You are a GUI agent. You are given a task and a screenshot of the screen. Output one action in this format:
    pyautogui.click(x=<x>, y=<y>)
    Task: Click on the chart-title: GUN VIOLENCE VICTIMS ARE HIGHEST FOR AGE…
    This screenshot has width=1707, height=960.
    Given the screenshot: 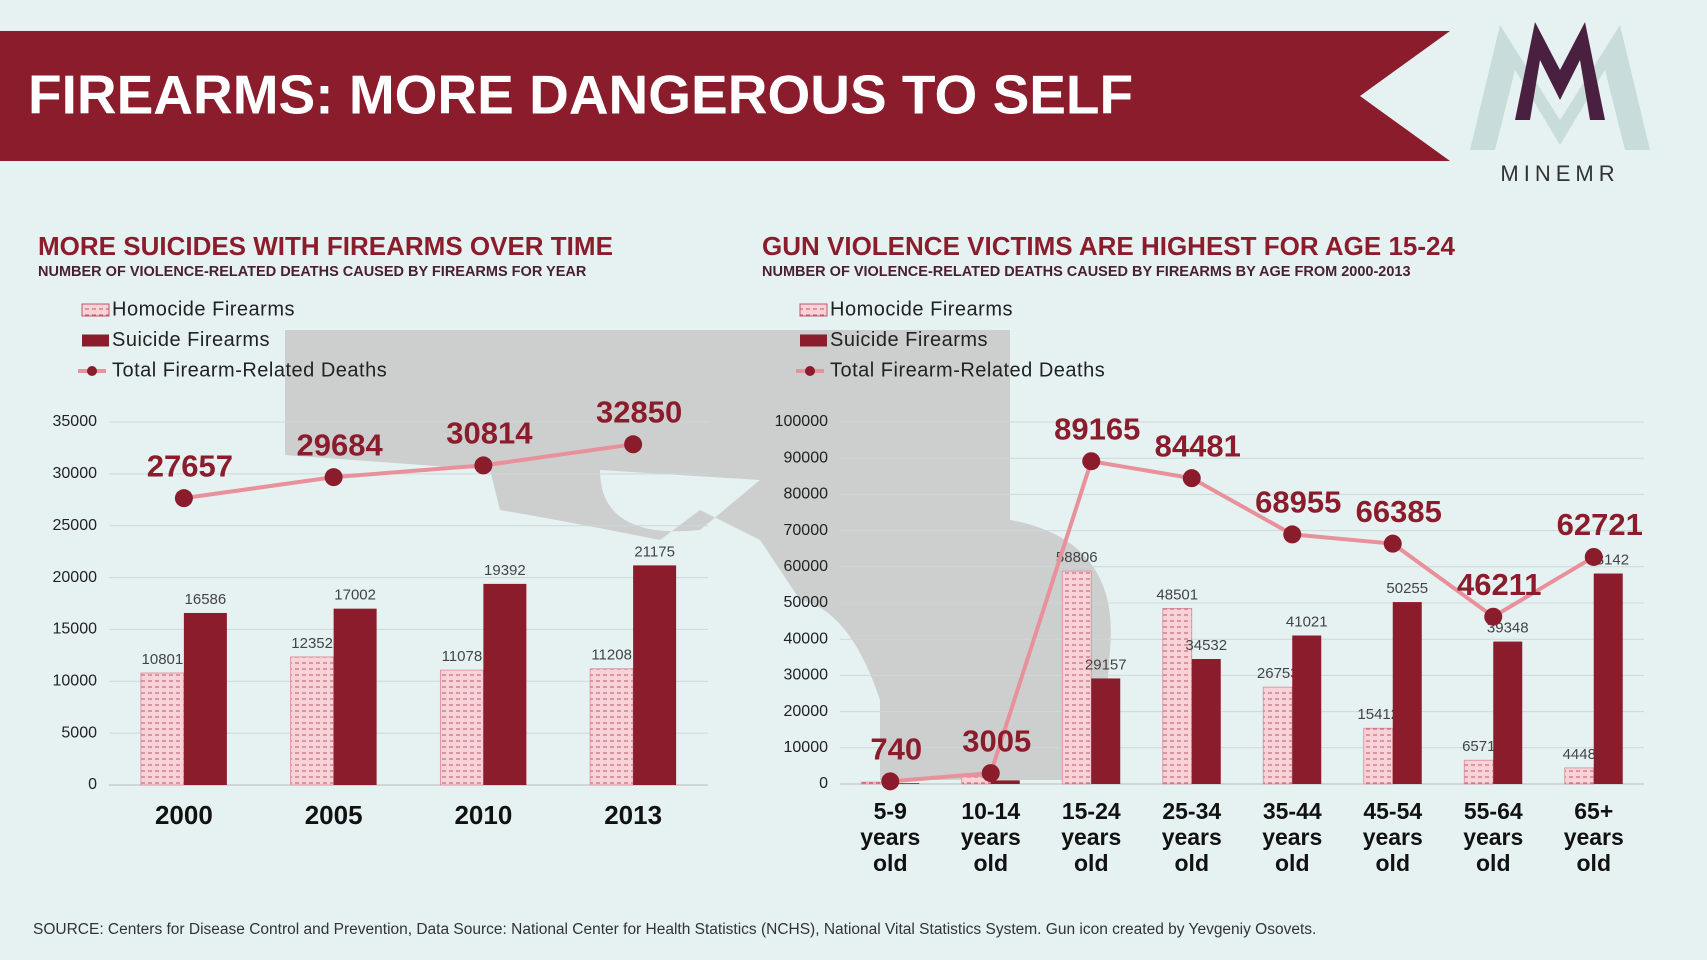 What is the action you would take?
    pyautogui.click(x=1108, y=246)
    